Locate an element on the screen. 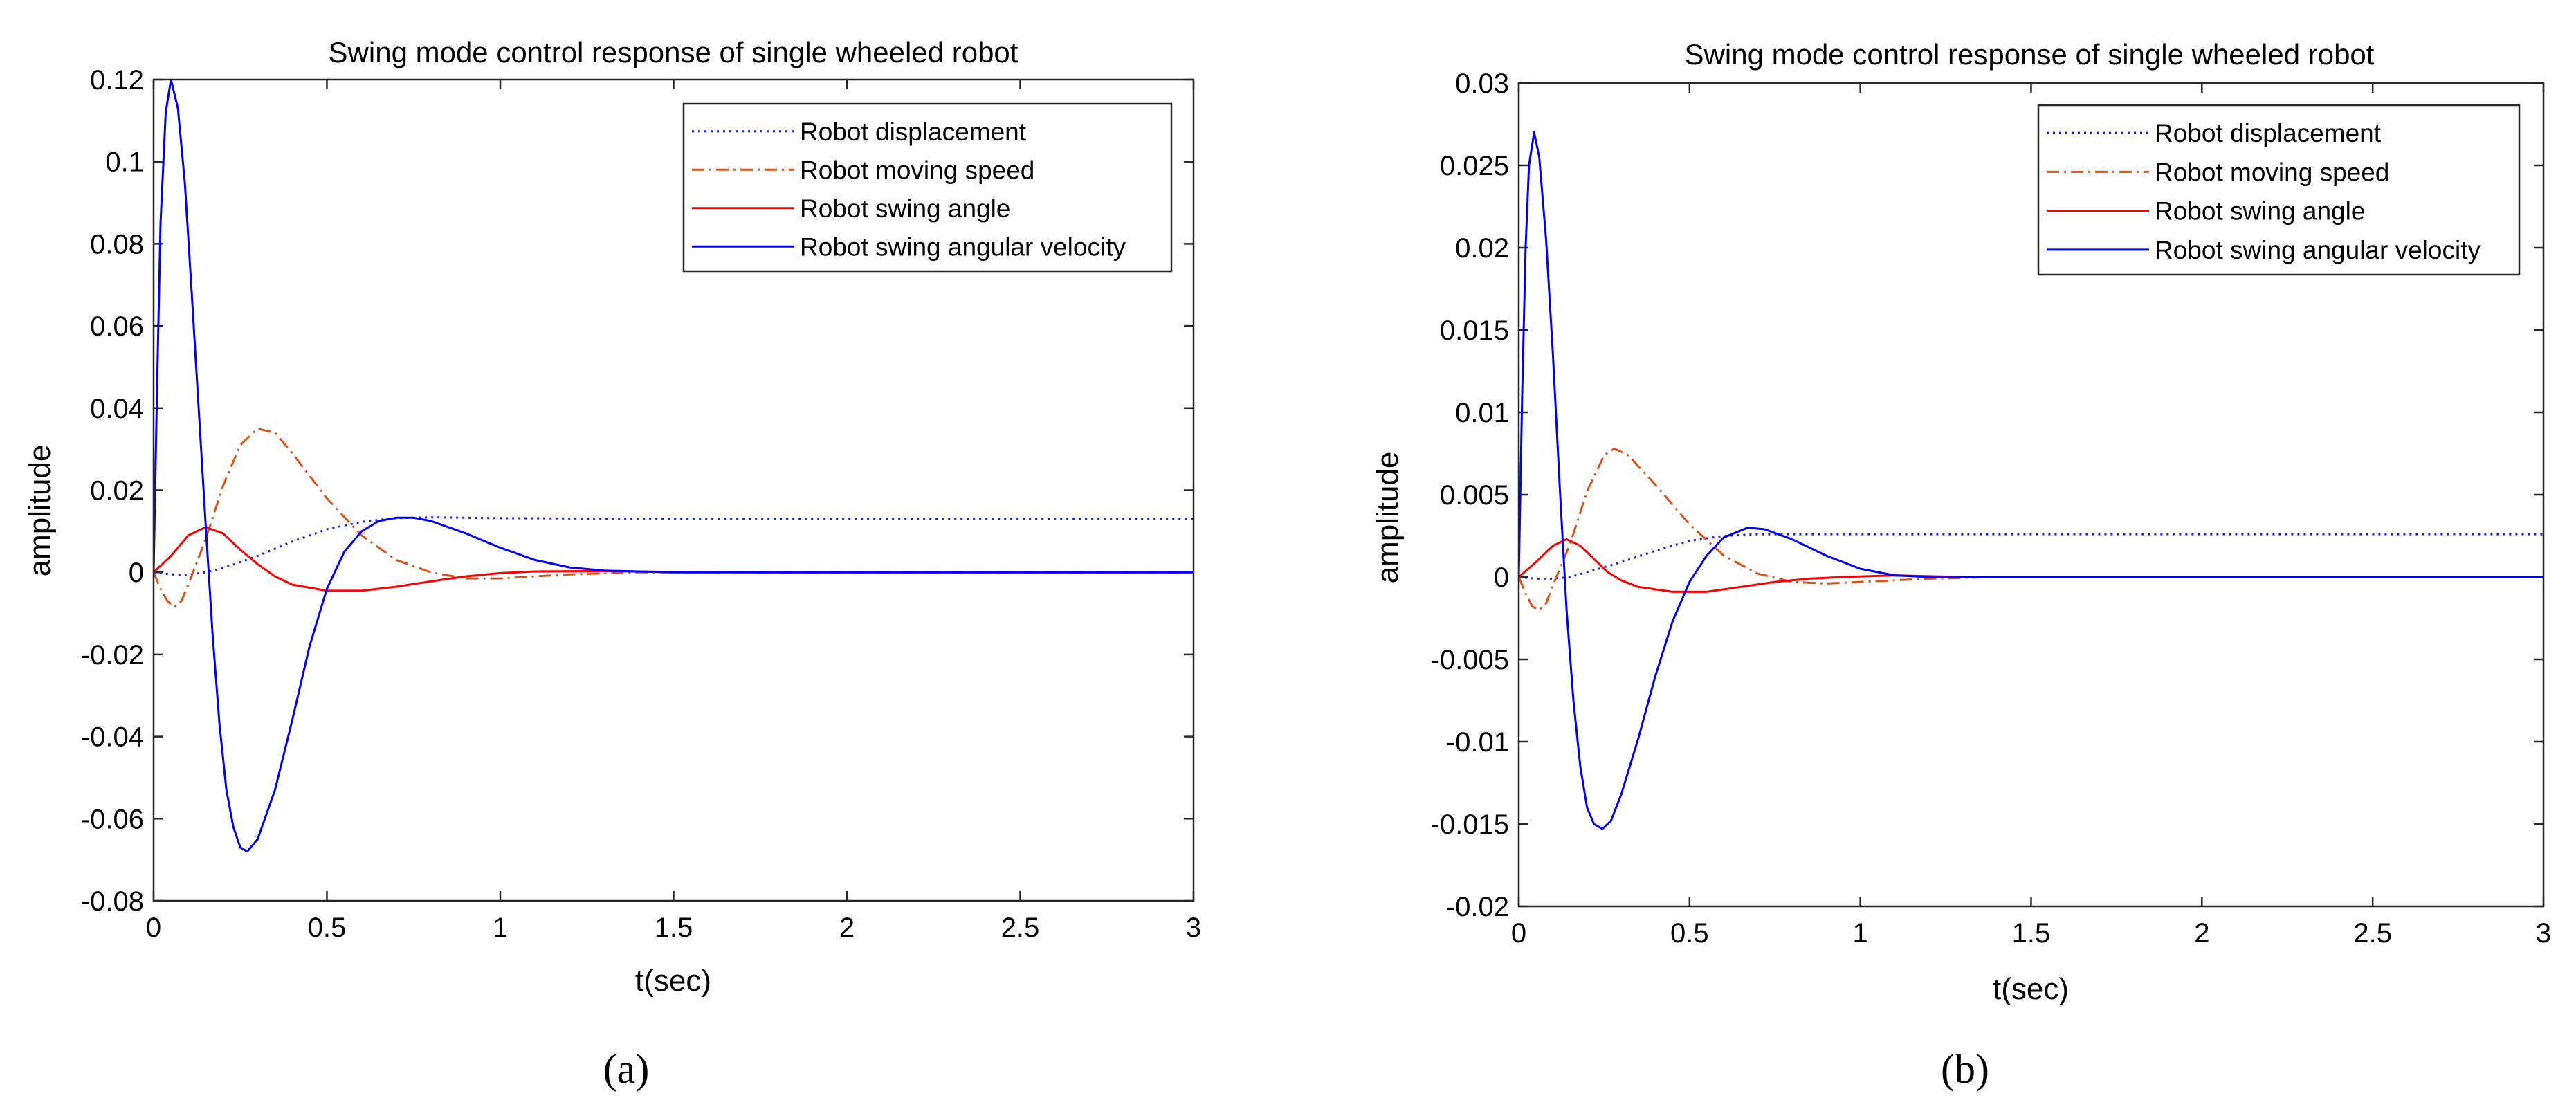 This screenshot has width=2576, height=1107. y-tick-label: 0.005 is located at coordinates (1475, 496).